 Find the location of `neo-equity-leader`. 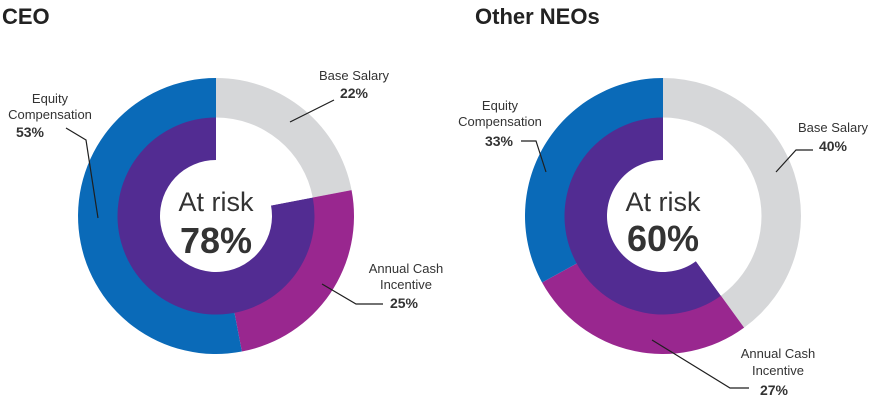

neo-equity-leader is located at coordinates (534, 156).